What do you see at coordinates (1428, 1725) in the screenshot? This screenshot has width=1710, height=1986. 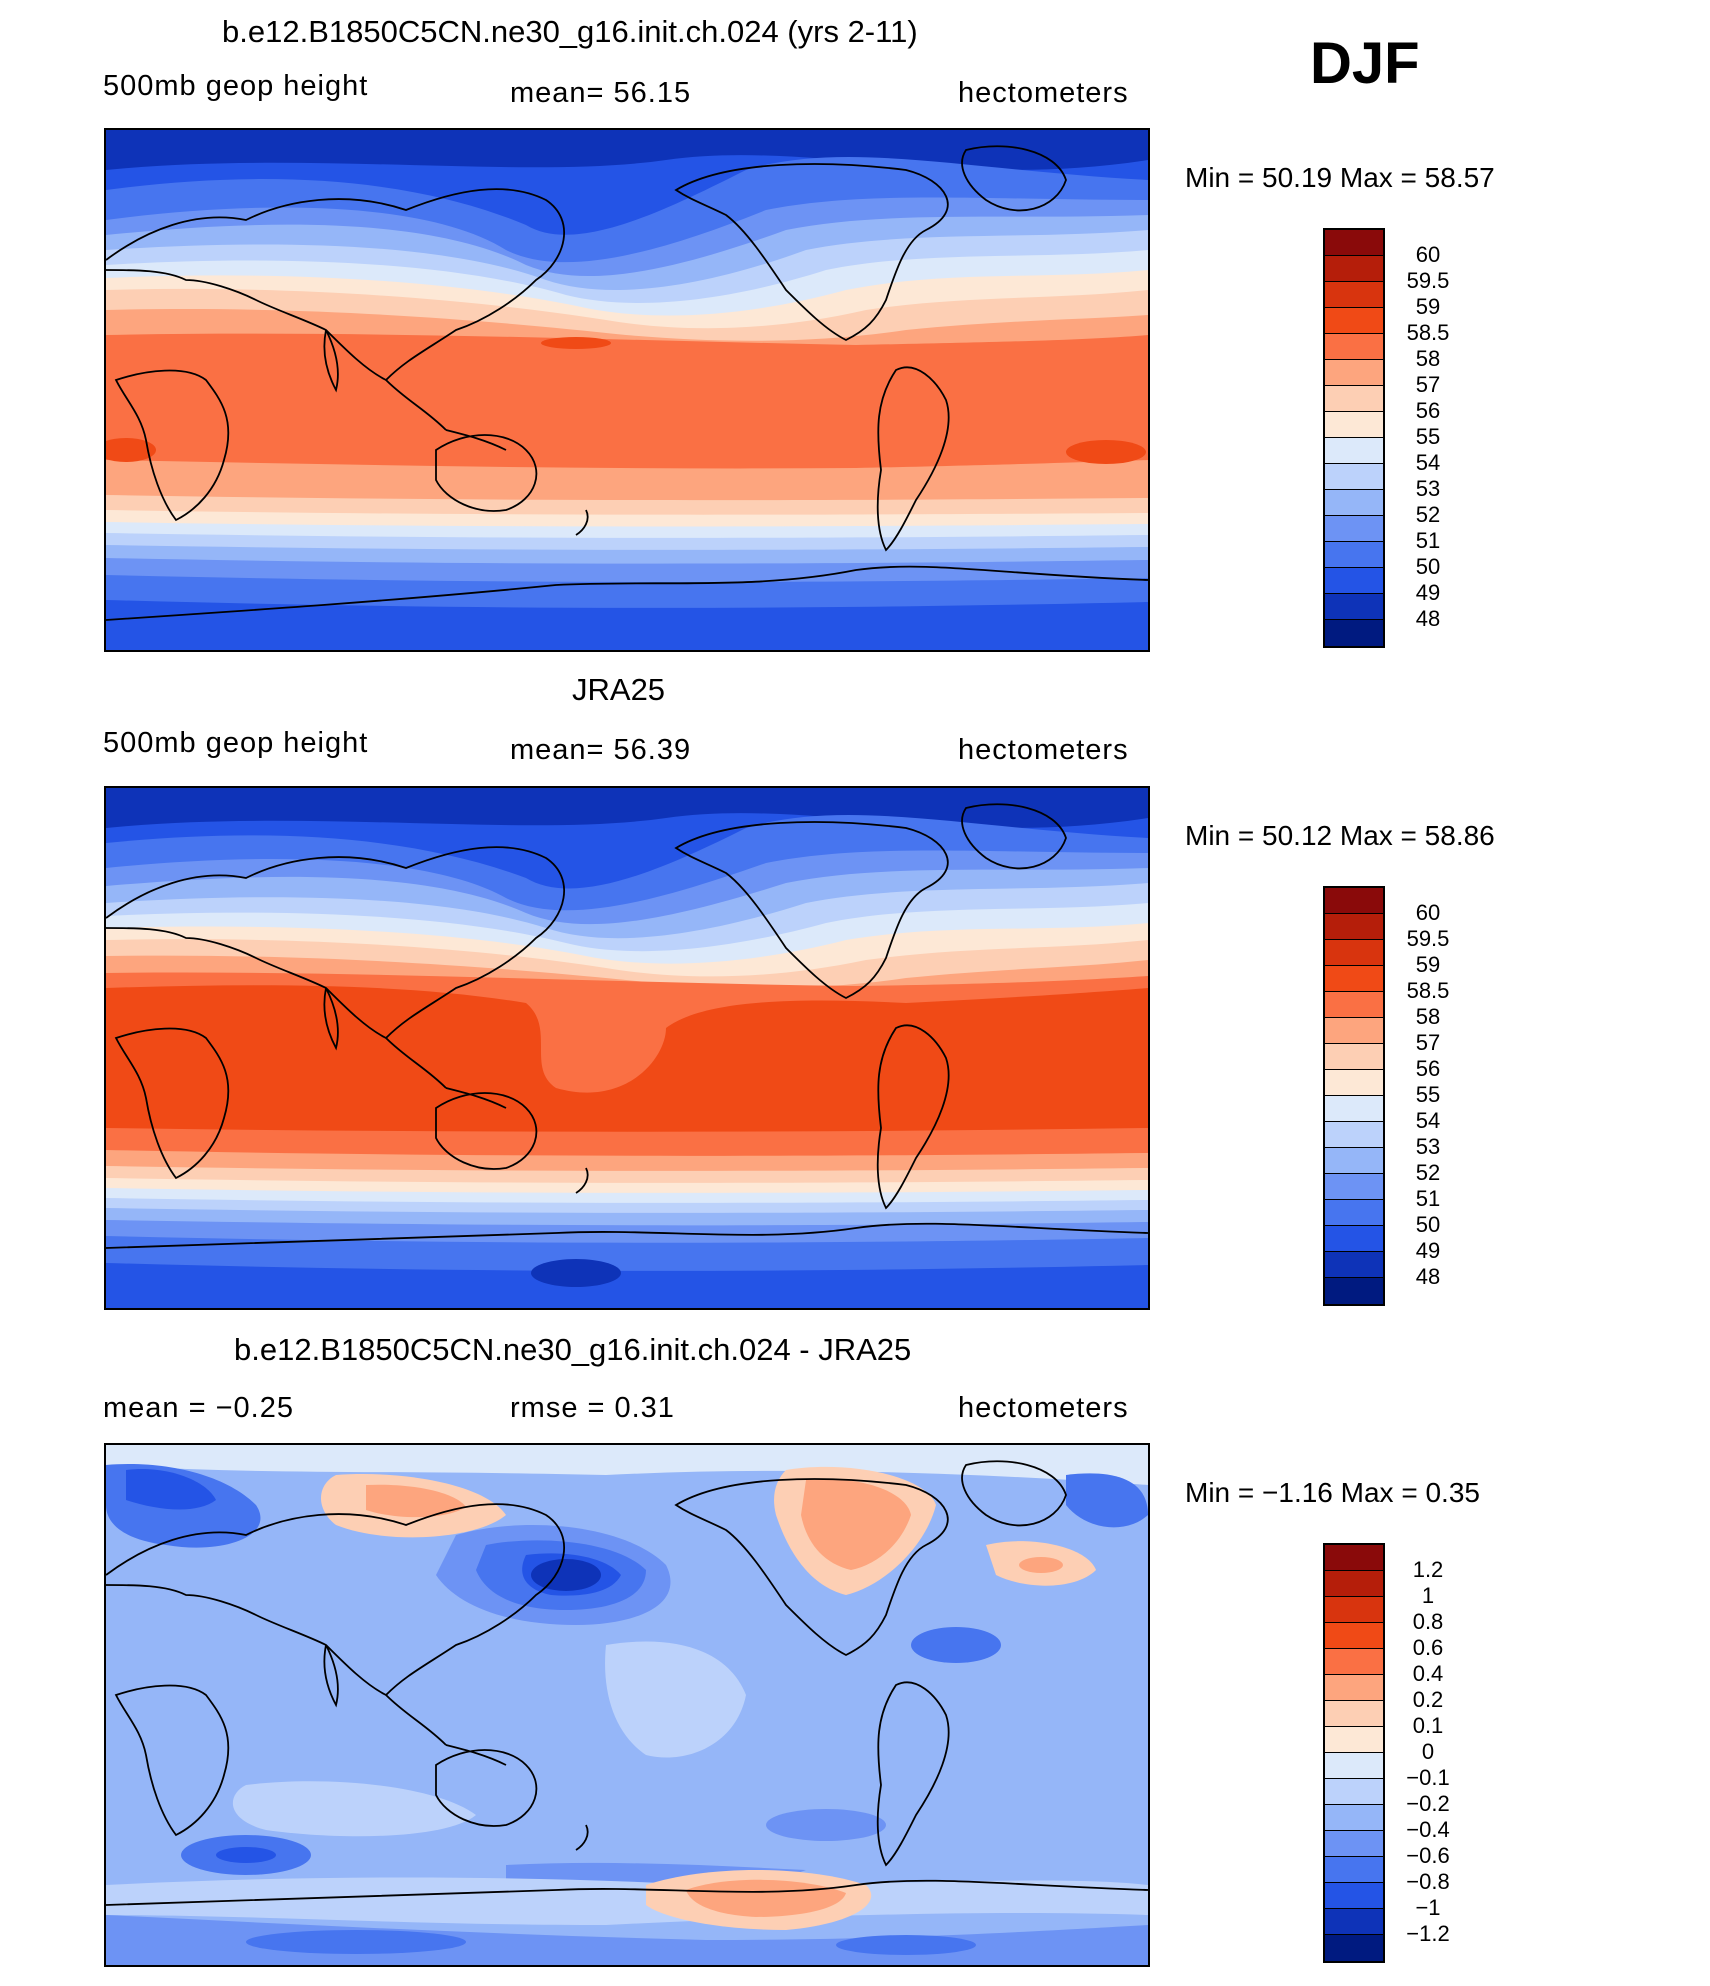 I see `colorbar-label: 0.1` at bounding box center [1428, 1725].